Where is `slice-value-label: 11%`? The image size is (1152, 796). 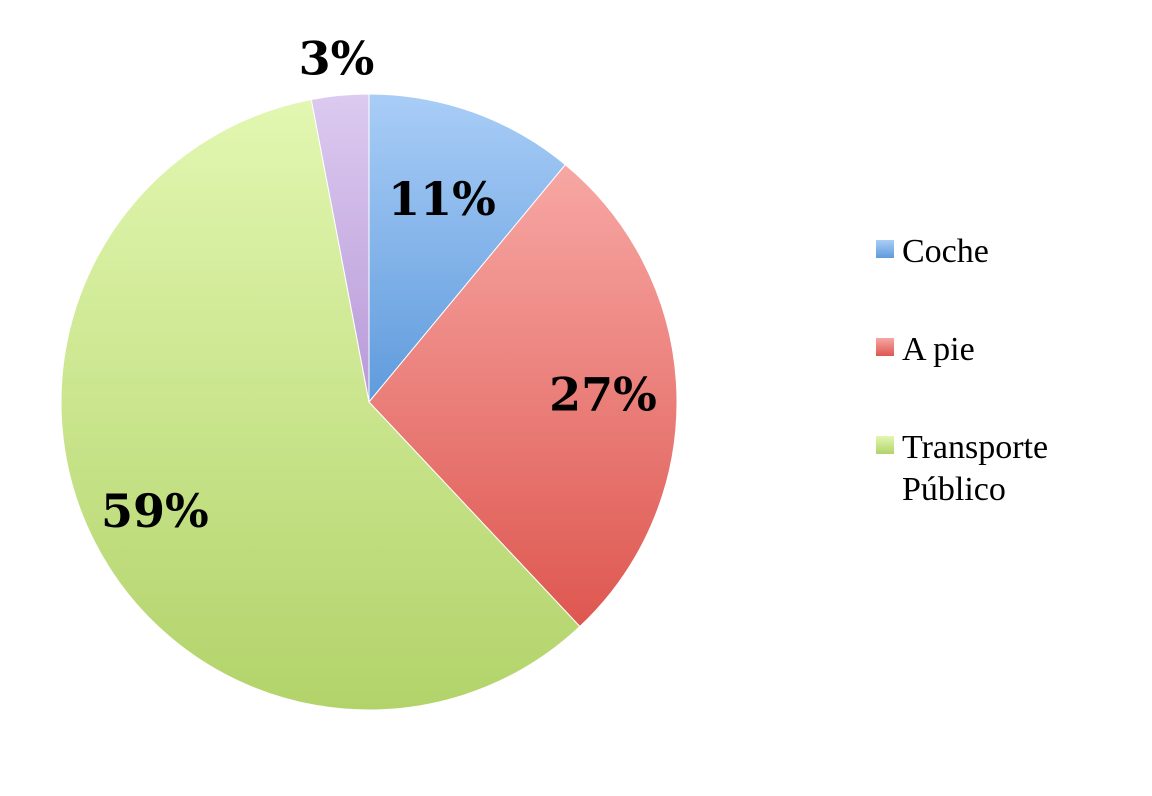
slice-value-label: 11% is located at coordinates (442, 199).